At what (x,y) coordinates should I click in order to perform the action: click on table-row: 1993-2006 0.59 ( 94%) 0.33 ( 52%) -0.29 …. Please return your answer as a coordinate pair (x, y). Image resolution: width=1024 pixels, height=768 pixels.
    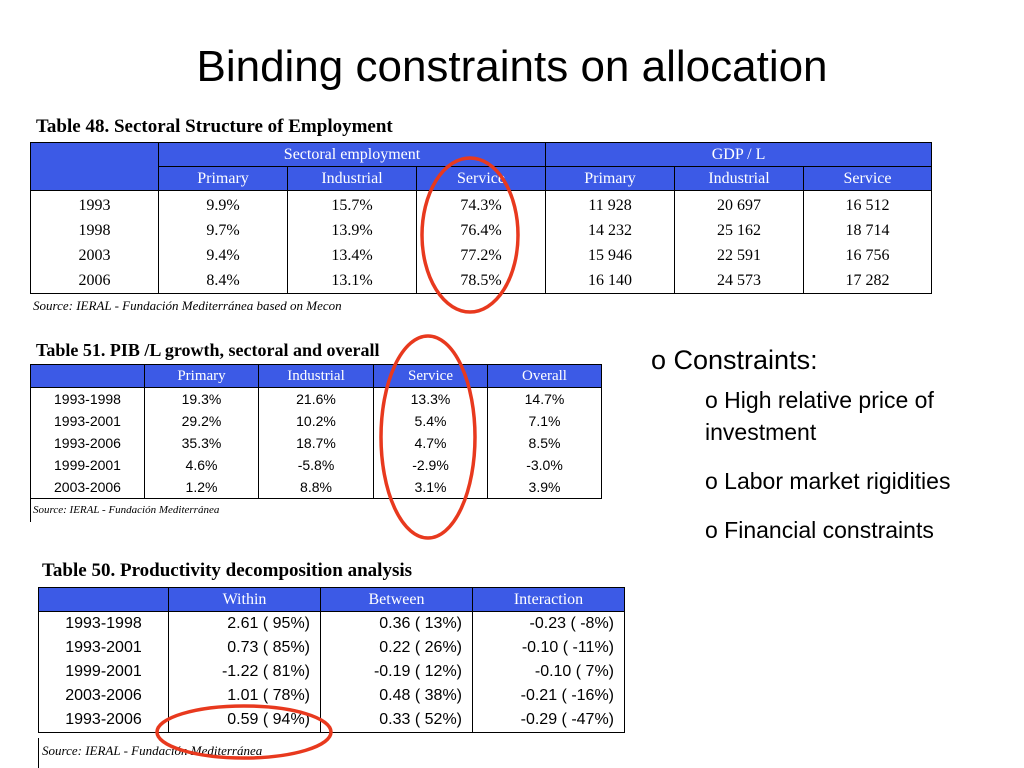
    Looking at the image, I should click on (331, 720).